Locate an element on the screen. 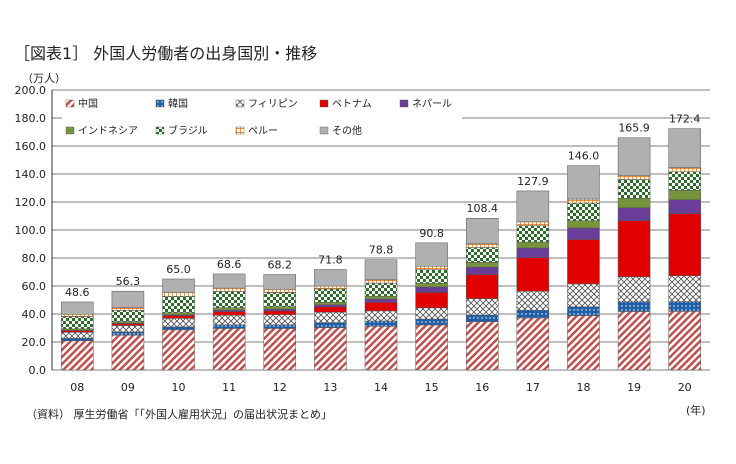  legend-label: ベトナム is located at coordinates (352, 104).